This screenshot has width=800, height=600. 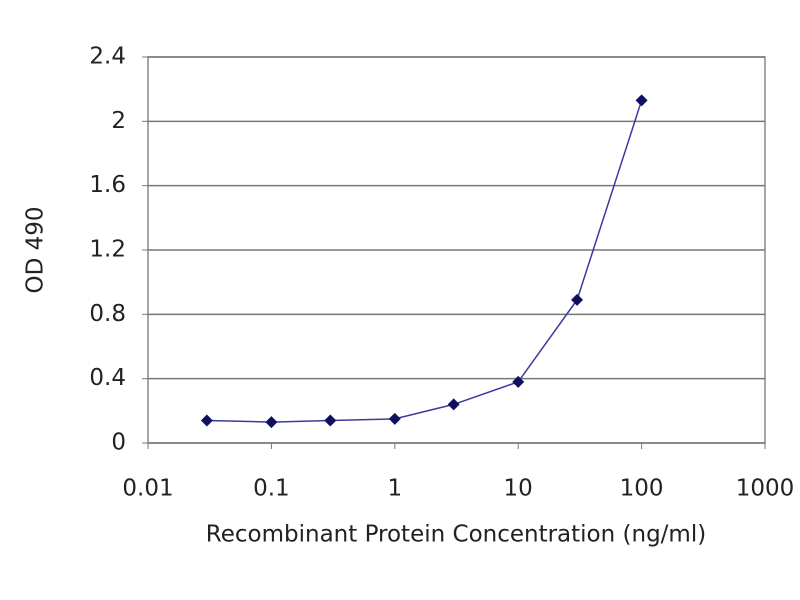 What do you see at coordinates (147, 489) in the screenshot?
I see `x-tick-label: 0.01` at bounding box center [147, 489].